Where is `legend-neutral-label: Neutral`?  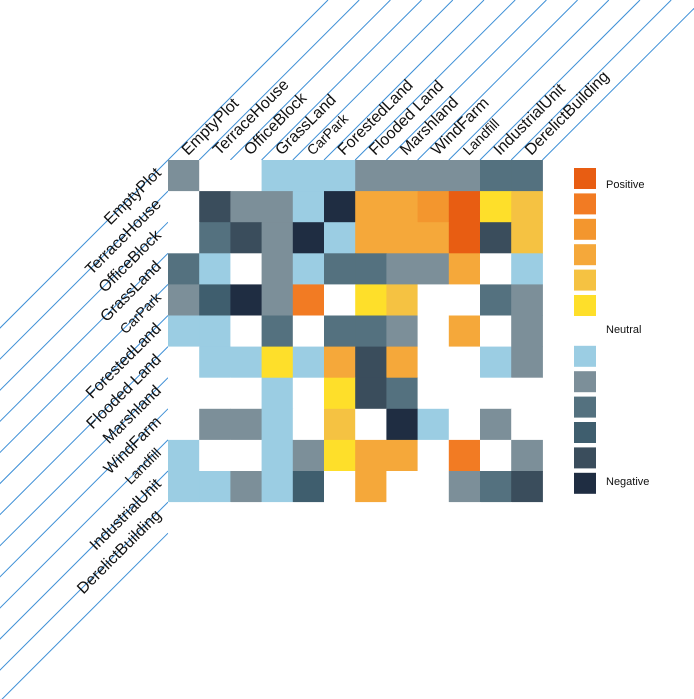 legend-neutral-label: Neutral is located at coordinates (623, 330).